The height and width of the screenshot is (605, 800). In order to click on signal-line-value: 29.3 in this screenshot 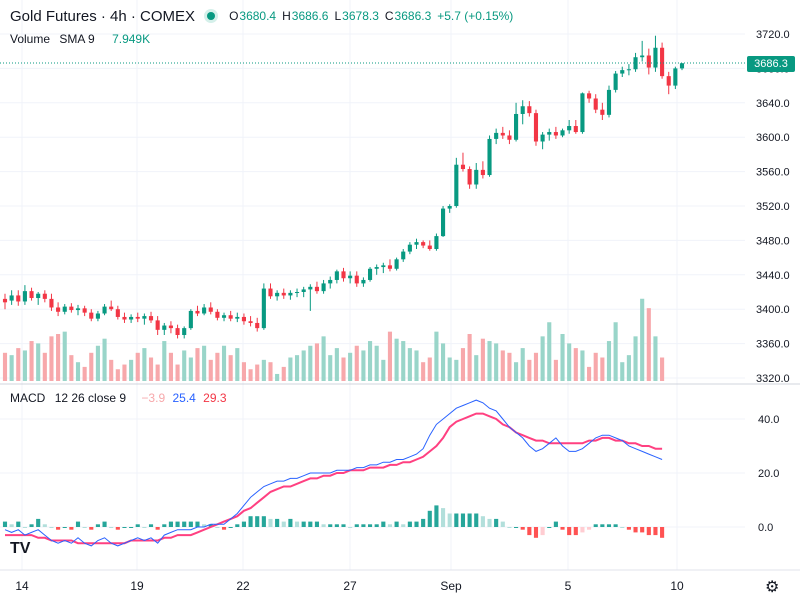, I will do `click(215, 398)`.